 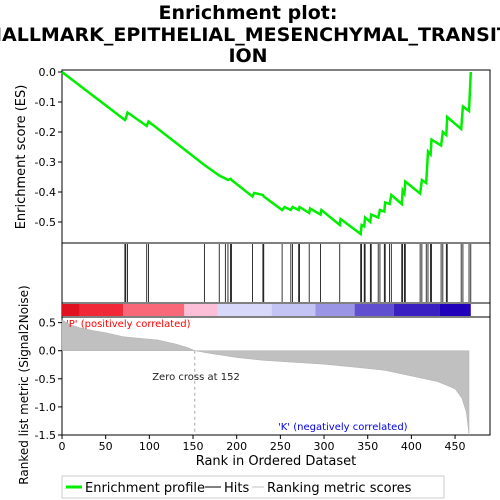 What do you see at coordinates (455, 446) in the screenshot?
I see `x-tick-label: 450` at bounding box center [455, 446].